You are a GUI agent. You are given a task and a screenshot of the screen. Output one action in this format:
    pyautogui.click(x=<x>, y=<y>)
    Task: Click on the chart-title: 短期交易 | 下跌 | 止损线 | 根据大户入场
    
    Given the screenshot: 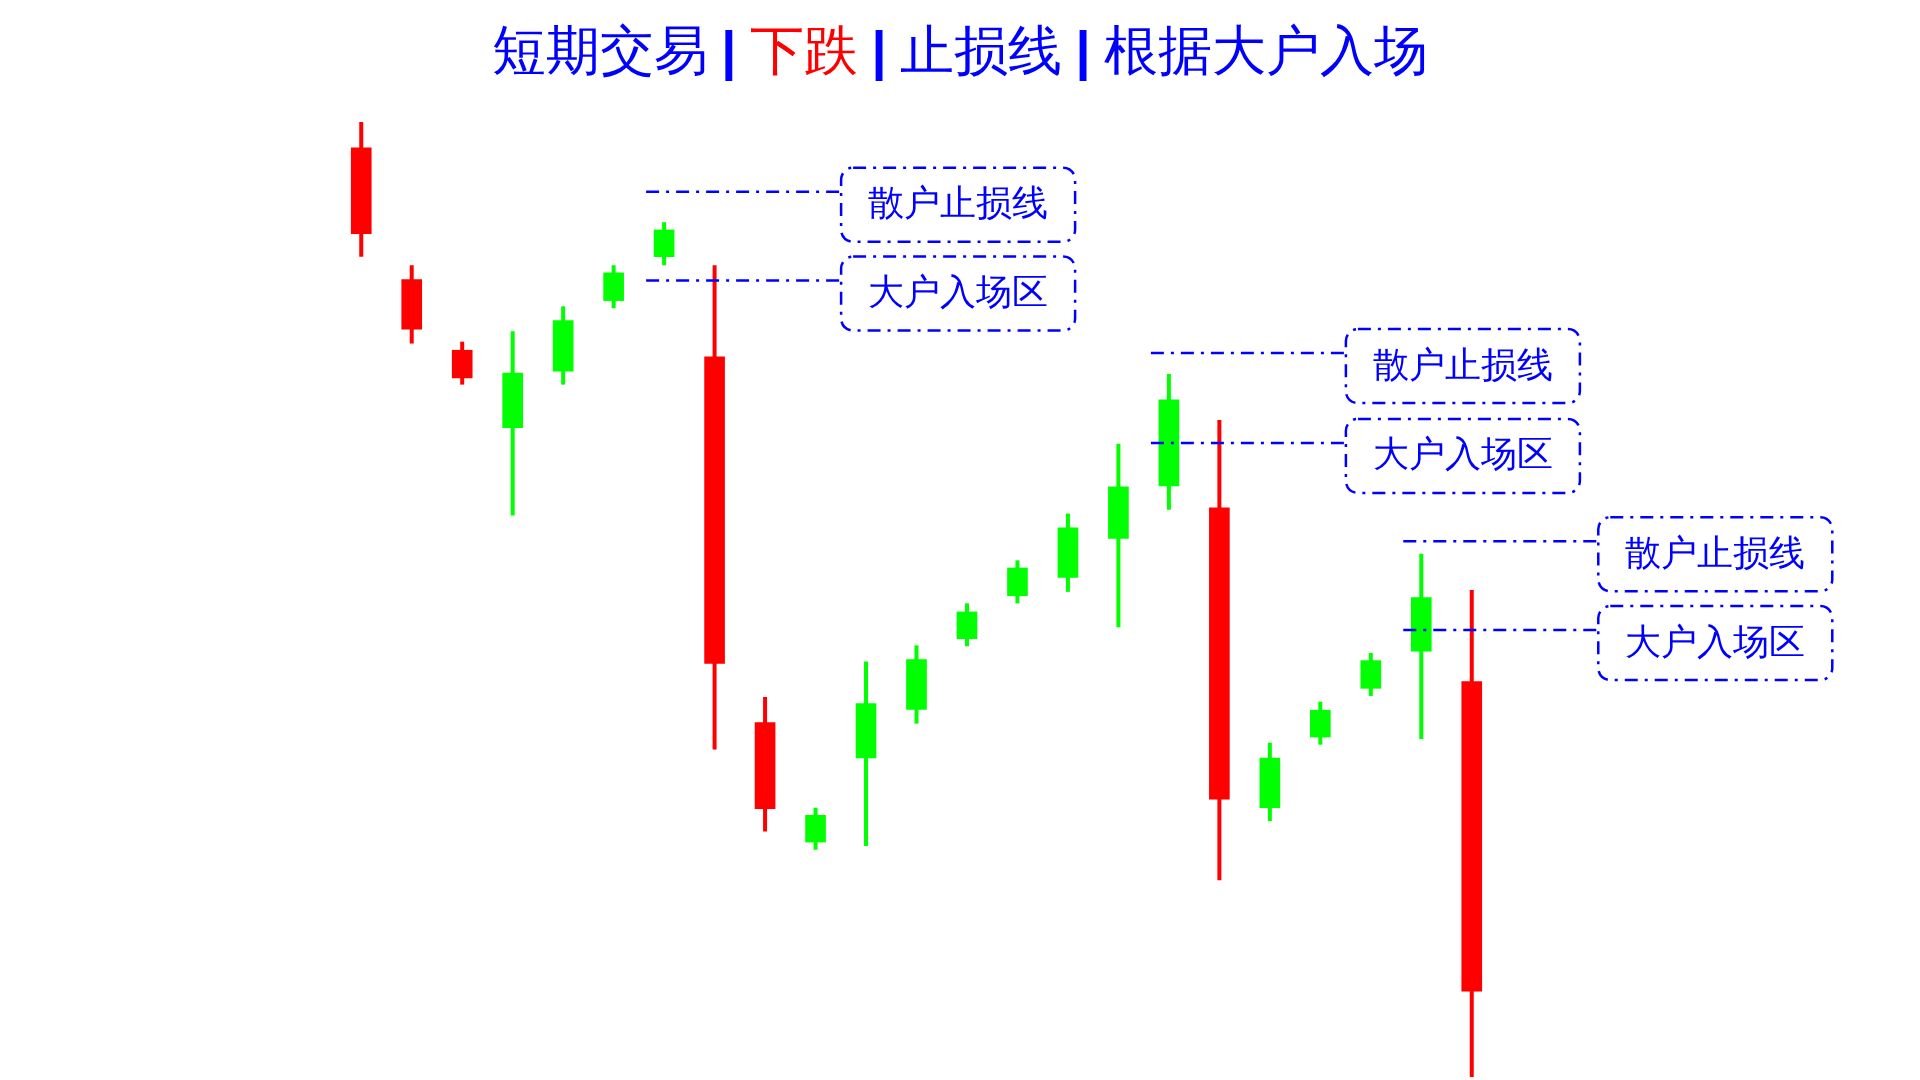 What is the action you would take?
    pyautogui.click(x=960, y=50)
    